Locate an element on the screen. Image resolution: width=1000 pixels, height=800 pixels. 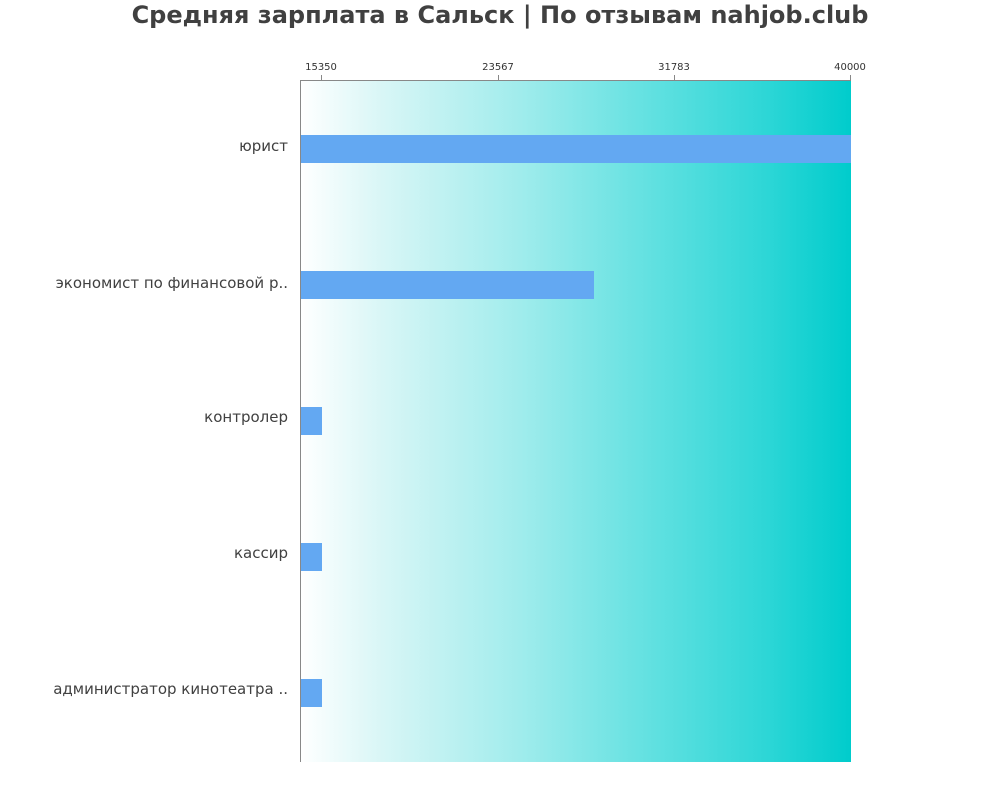
category-label: кассир is located at coordinates (260, 553).